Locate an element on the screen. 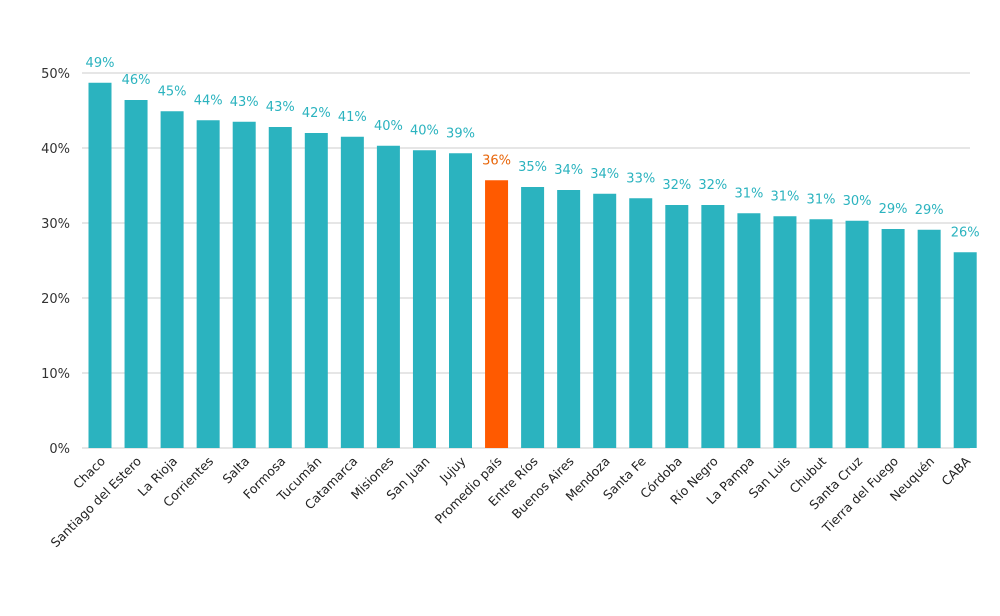 This screenshot has width=1000, height=616. data-label: 33% is located at coordinates (640, 178).